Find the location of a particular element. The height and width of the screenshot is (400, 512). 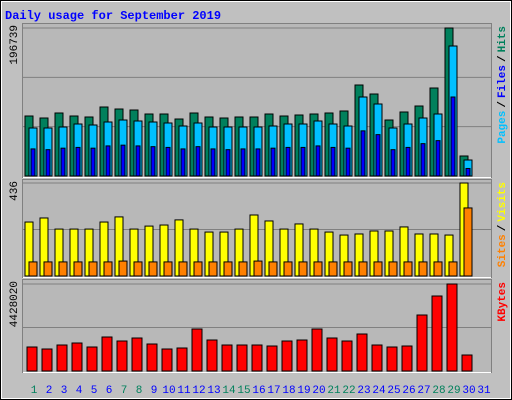

x-tick-label: 7 is located at coordinates (124, 391).